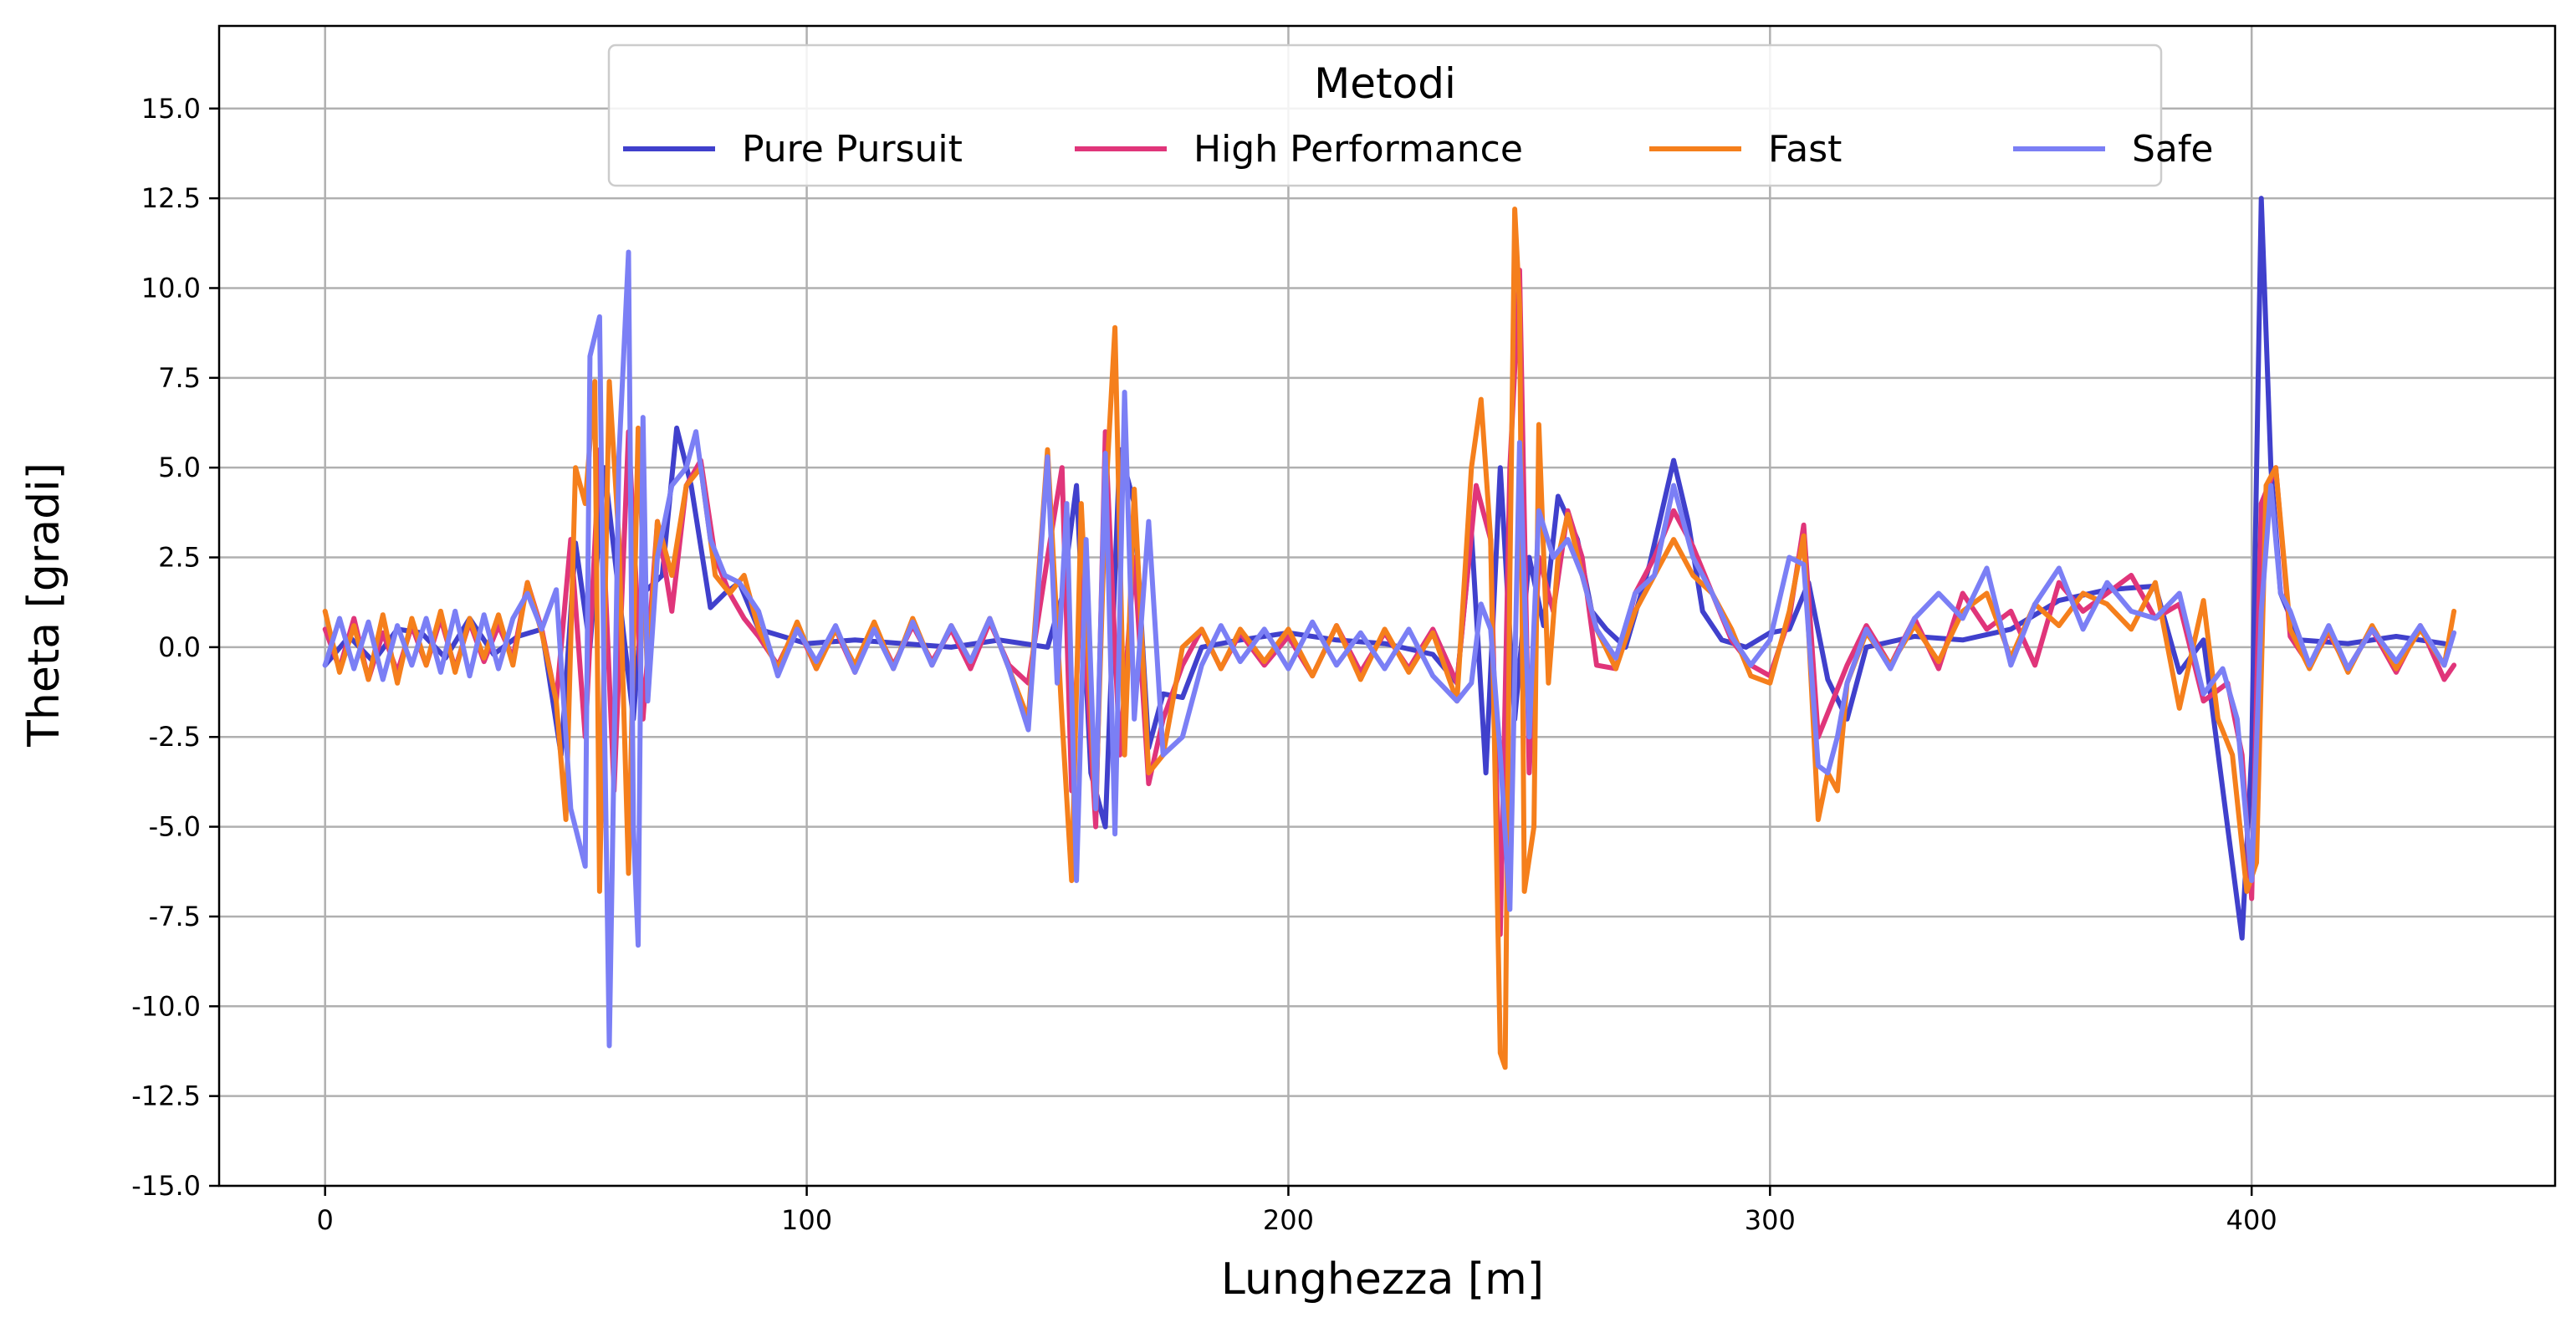 This screenshot has height=1328, width=2576. I want to click on legend-label: High Performance, so click(1358, 149).